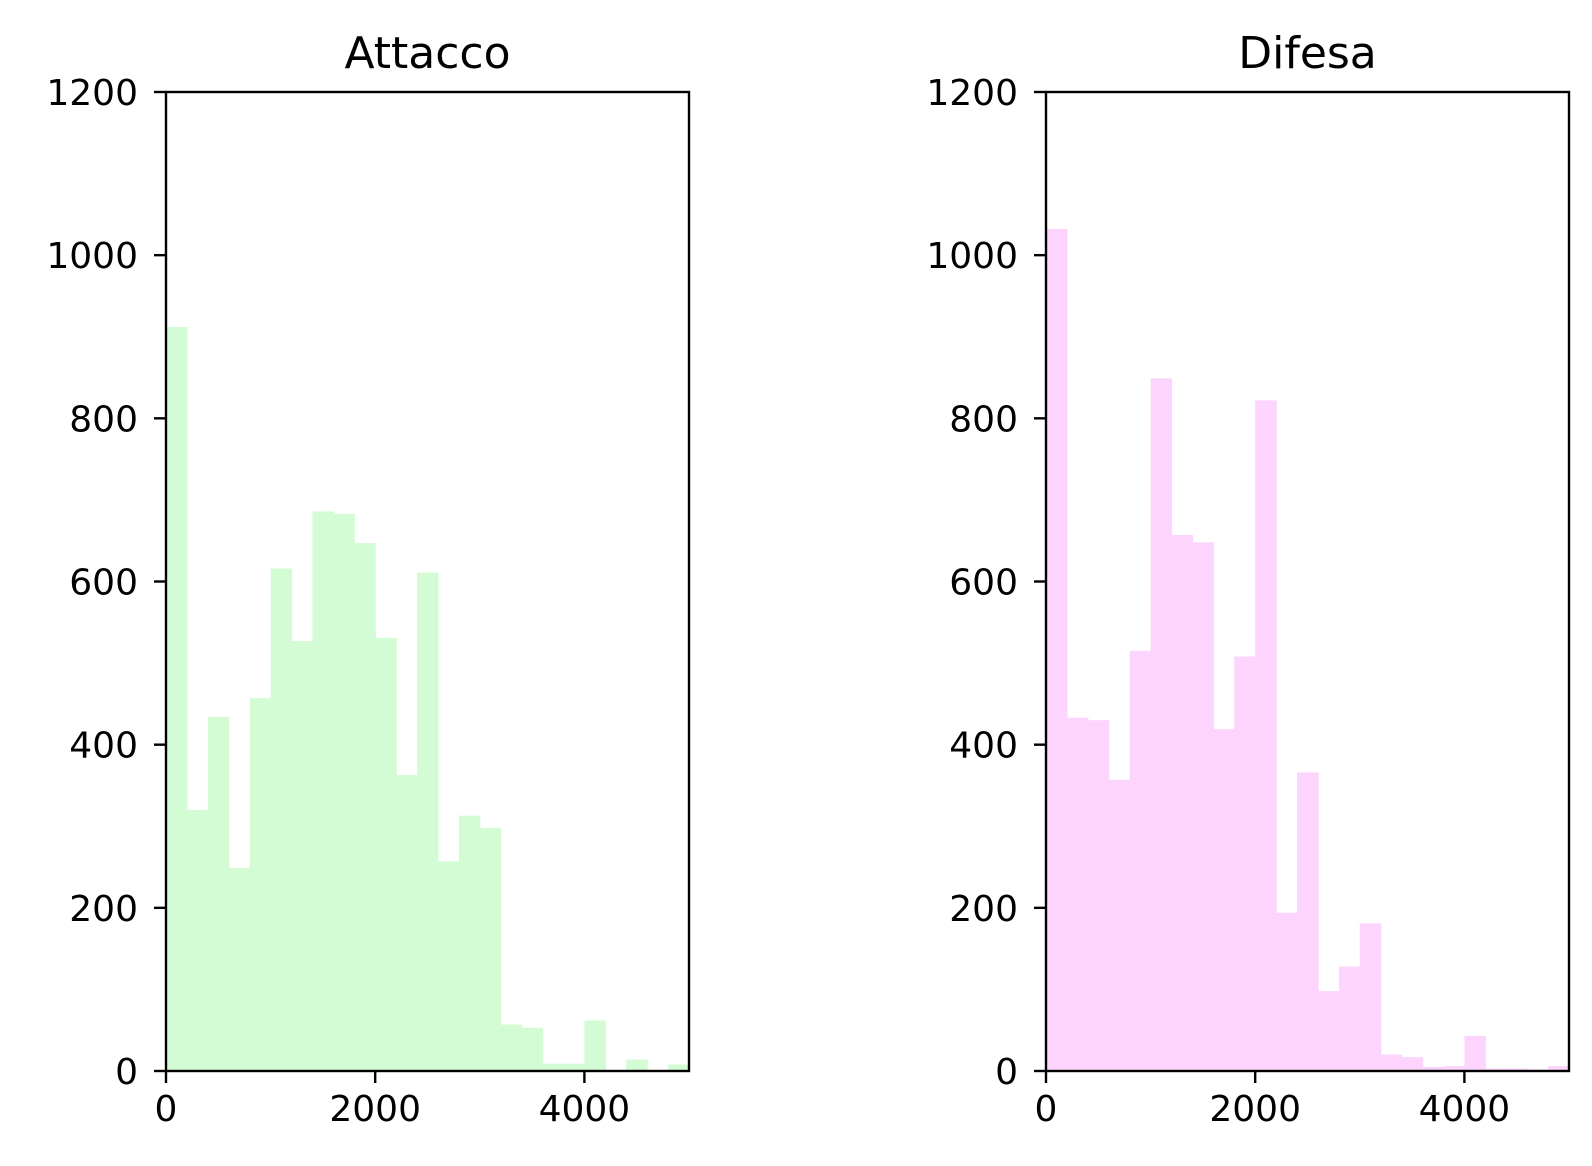 Image resolution: width=1592 pixels, height=1166 pixels. I want to click on x-axis-difesa: 0 2000 4000, so click(1273, 1100).